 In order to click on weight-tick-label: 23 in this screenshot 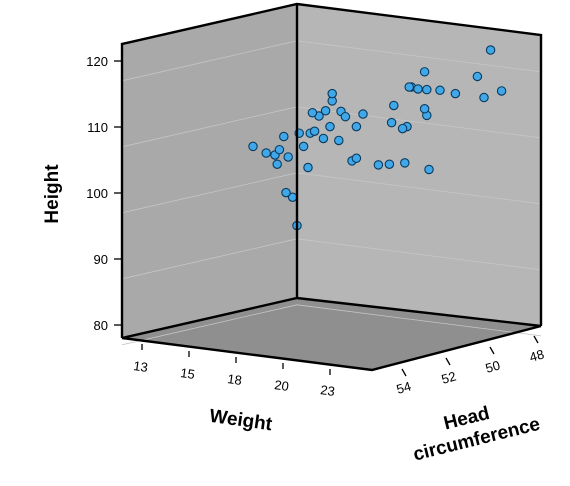, I will do `click(327, 390)`.